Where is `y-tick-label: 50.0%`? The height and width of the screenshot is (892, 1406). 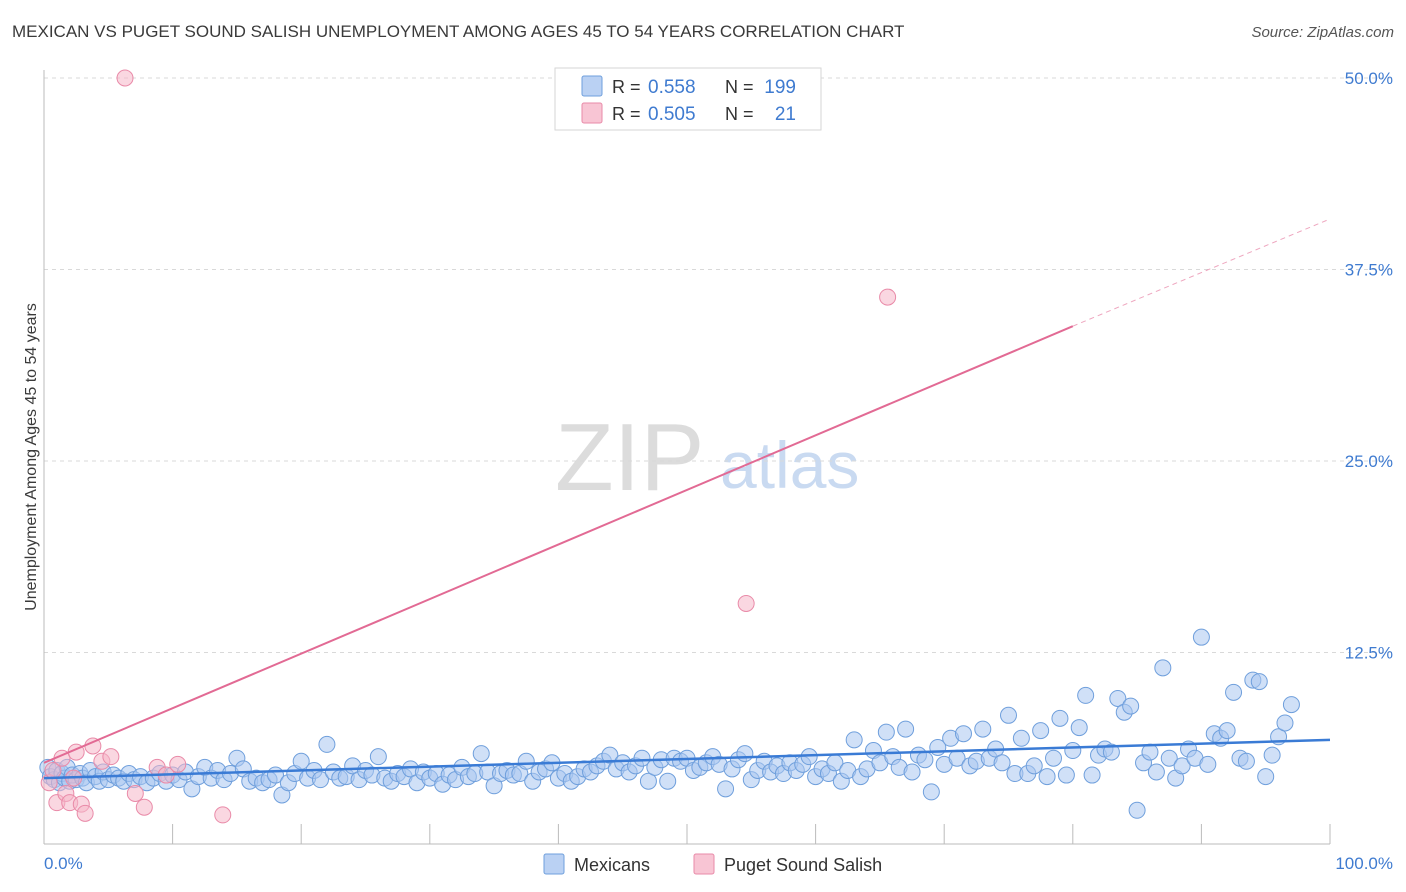 y-tick-label: 50.0% is located at coordinates (1369, 78).